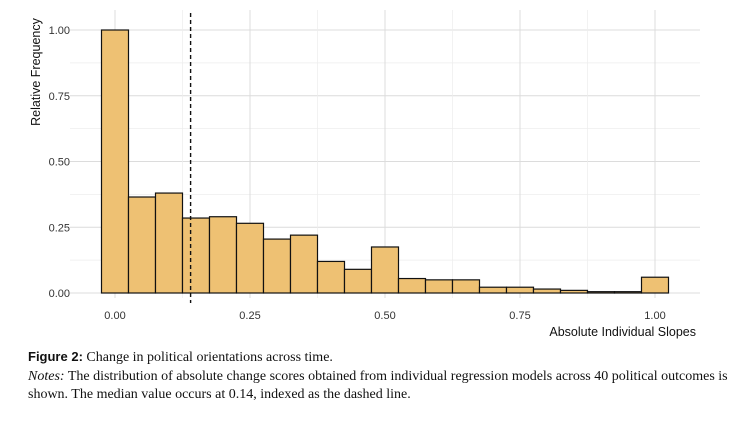  What do you see at coordinates (59, 228) in the screenshot?
I see `y-tick-label: 0.25` at bounding box center [59, 228].